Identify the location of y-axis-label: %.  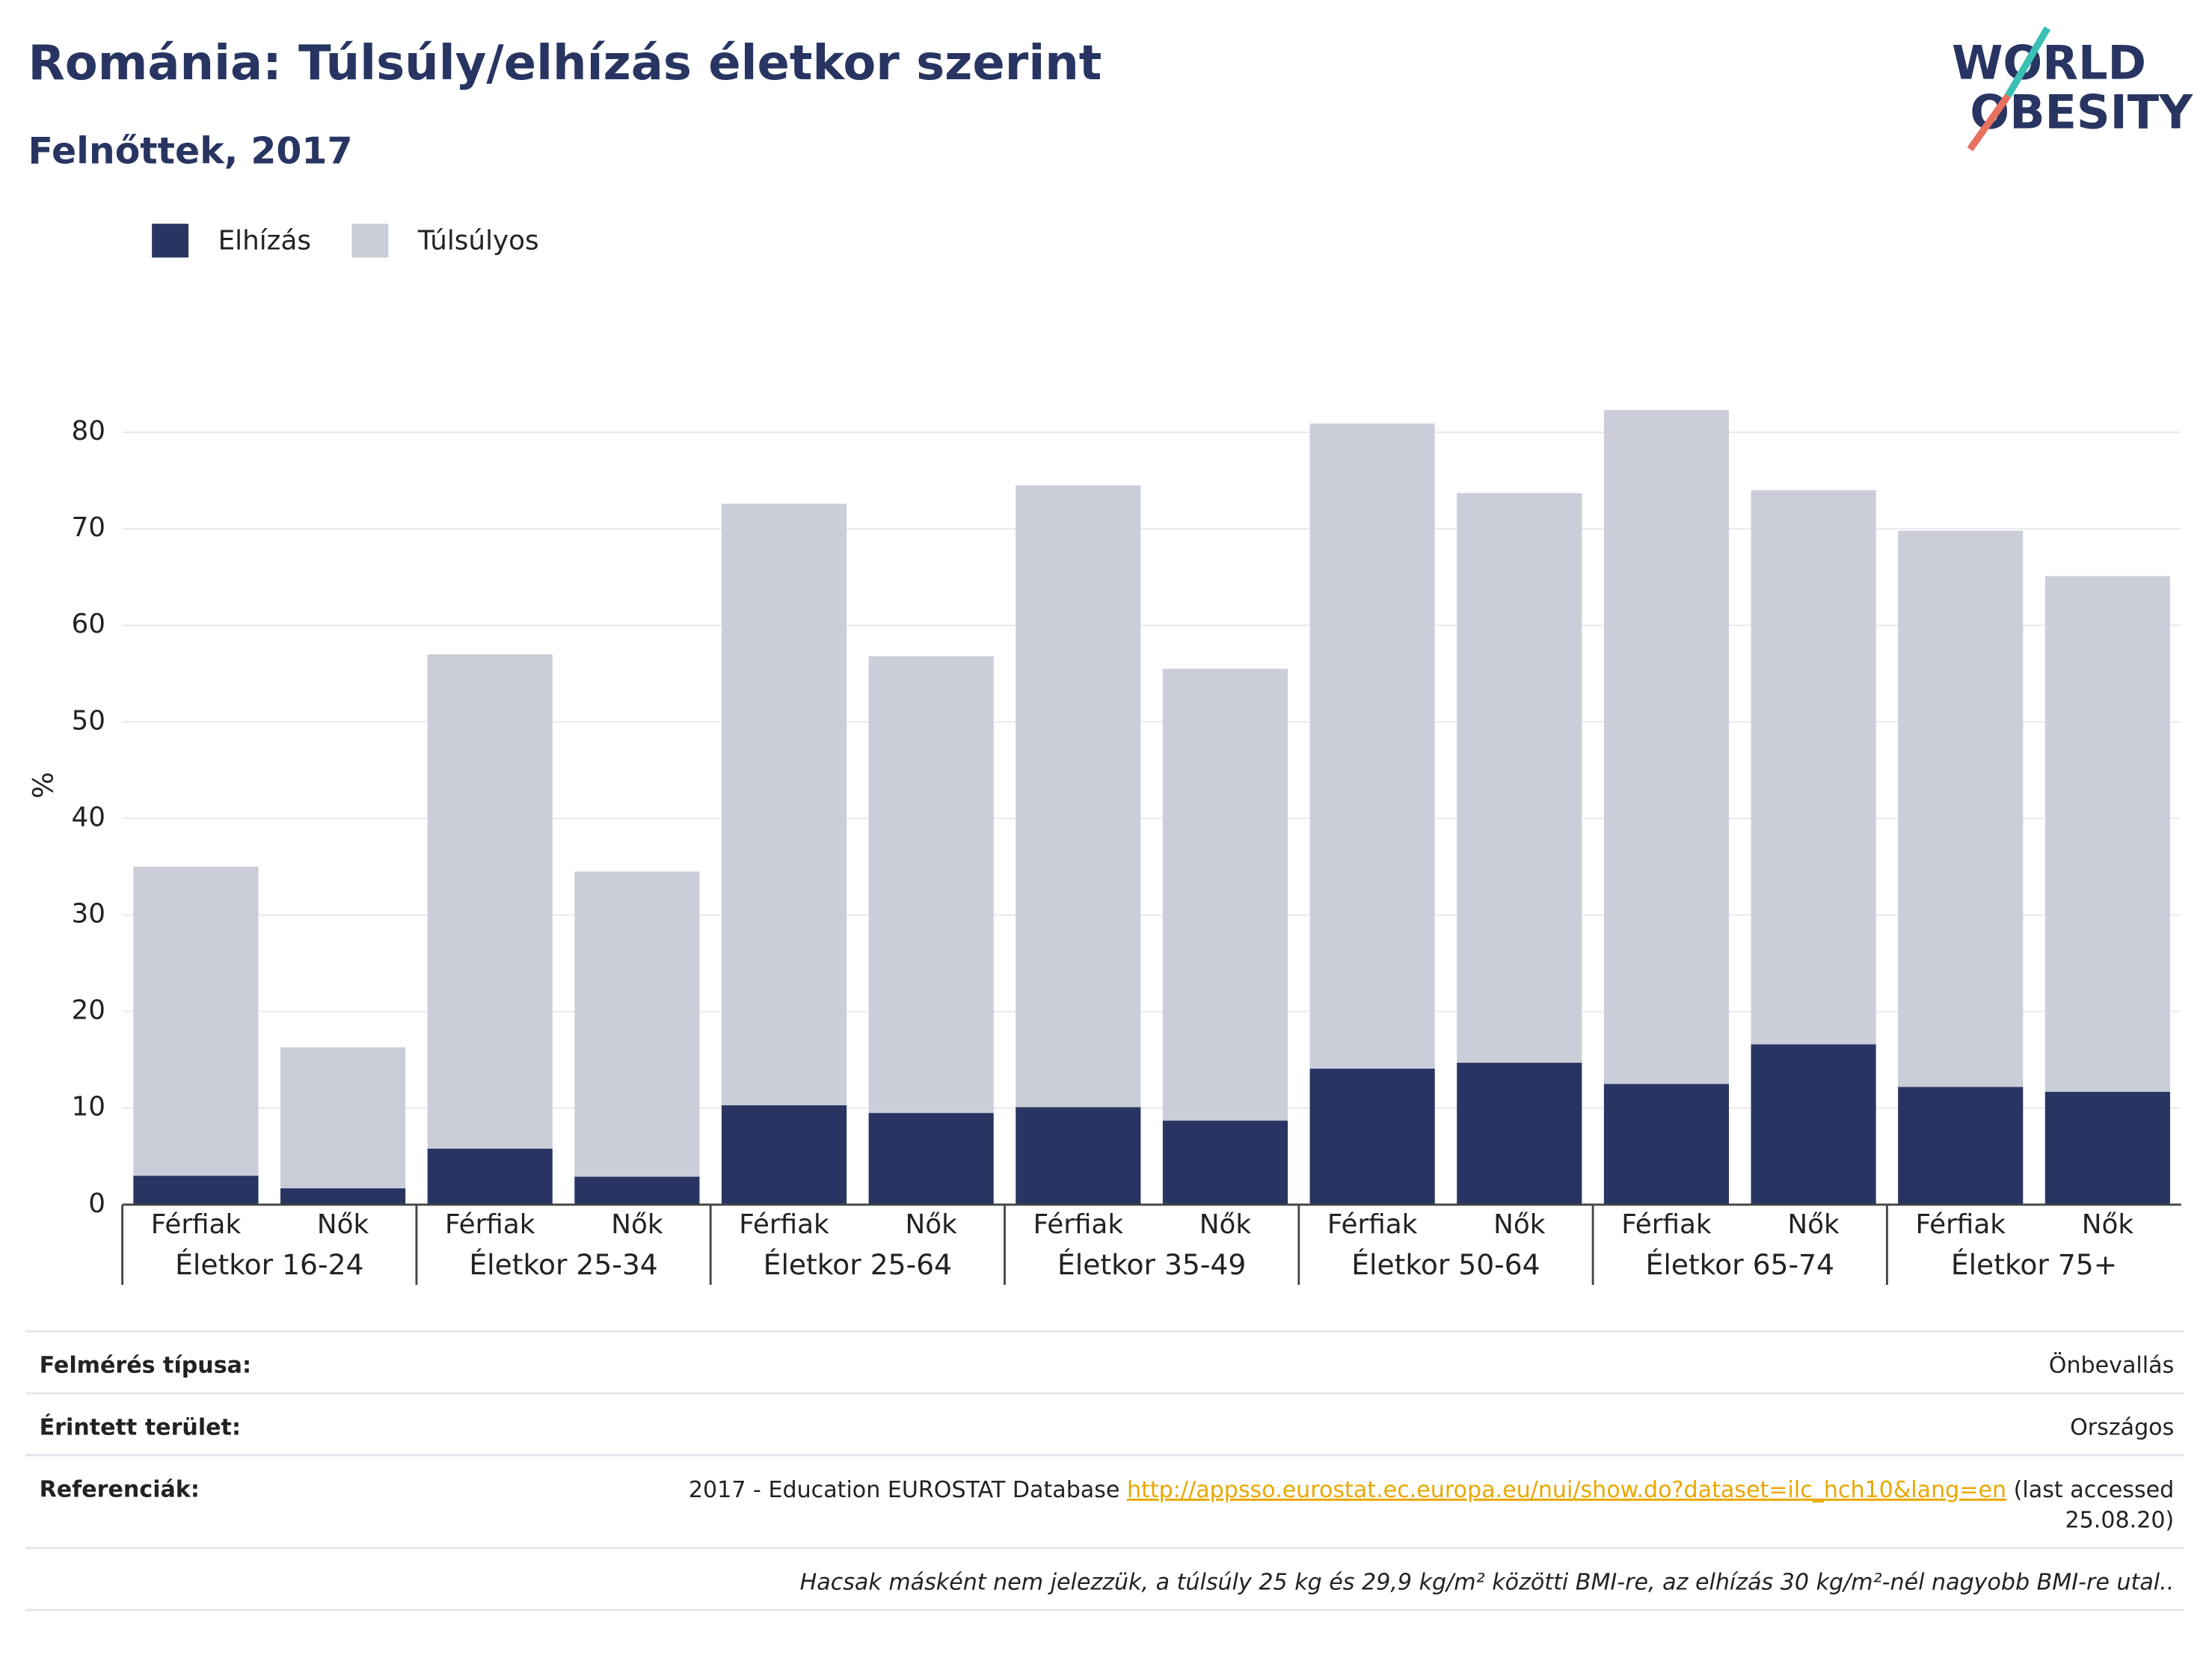
(43, 785).